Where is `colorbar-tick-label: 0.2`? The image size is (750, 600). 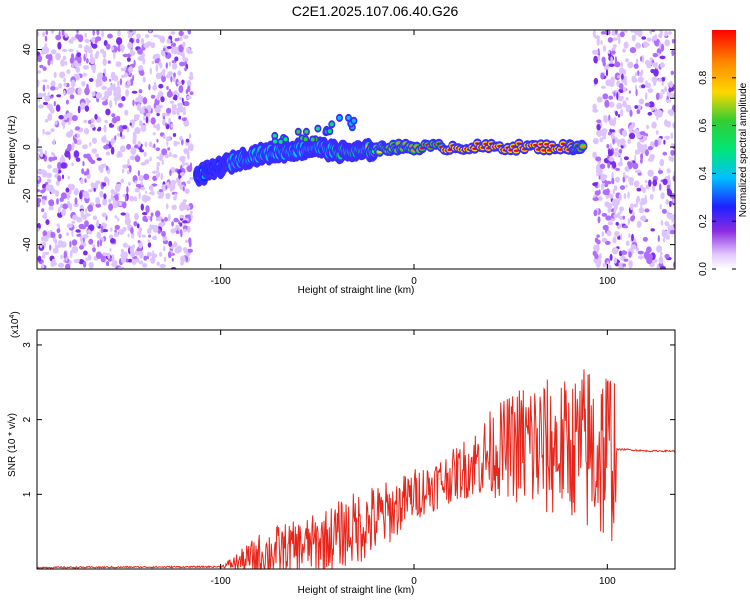 colorbar-tick-label: 0.2 is located at coordinates (703, 221).